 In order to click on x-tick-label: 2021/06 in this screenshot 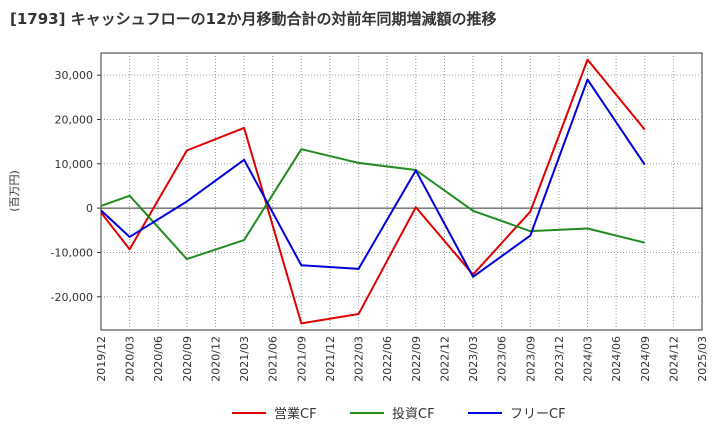, I will do `click(273, 359)`.